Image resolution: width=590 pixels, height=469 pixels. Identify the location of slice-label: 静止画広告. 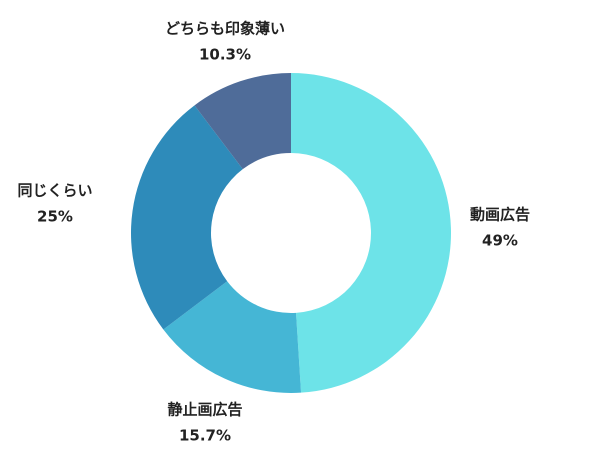
(204, 410).